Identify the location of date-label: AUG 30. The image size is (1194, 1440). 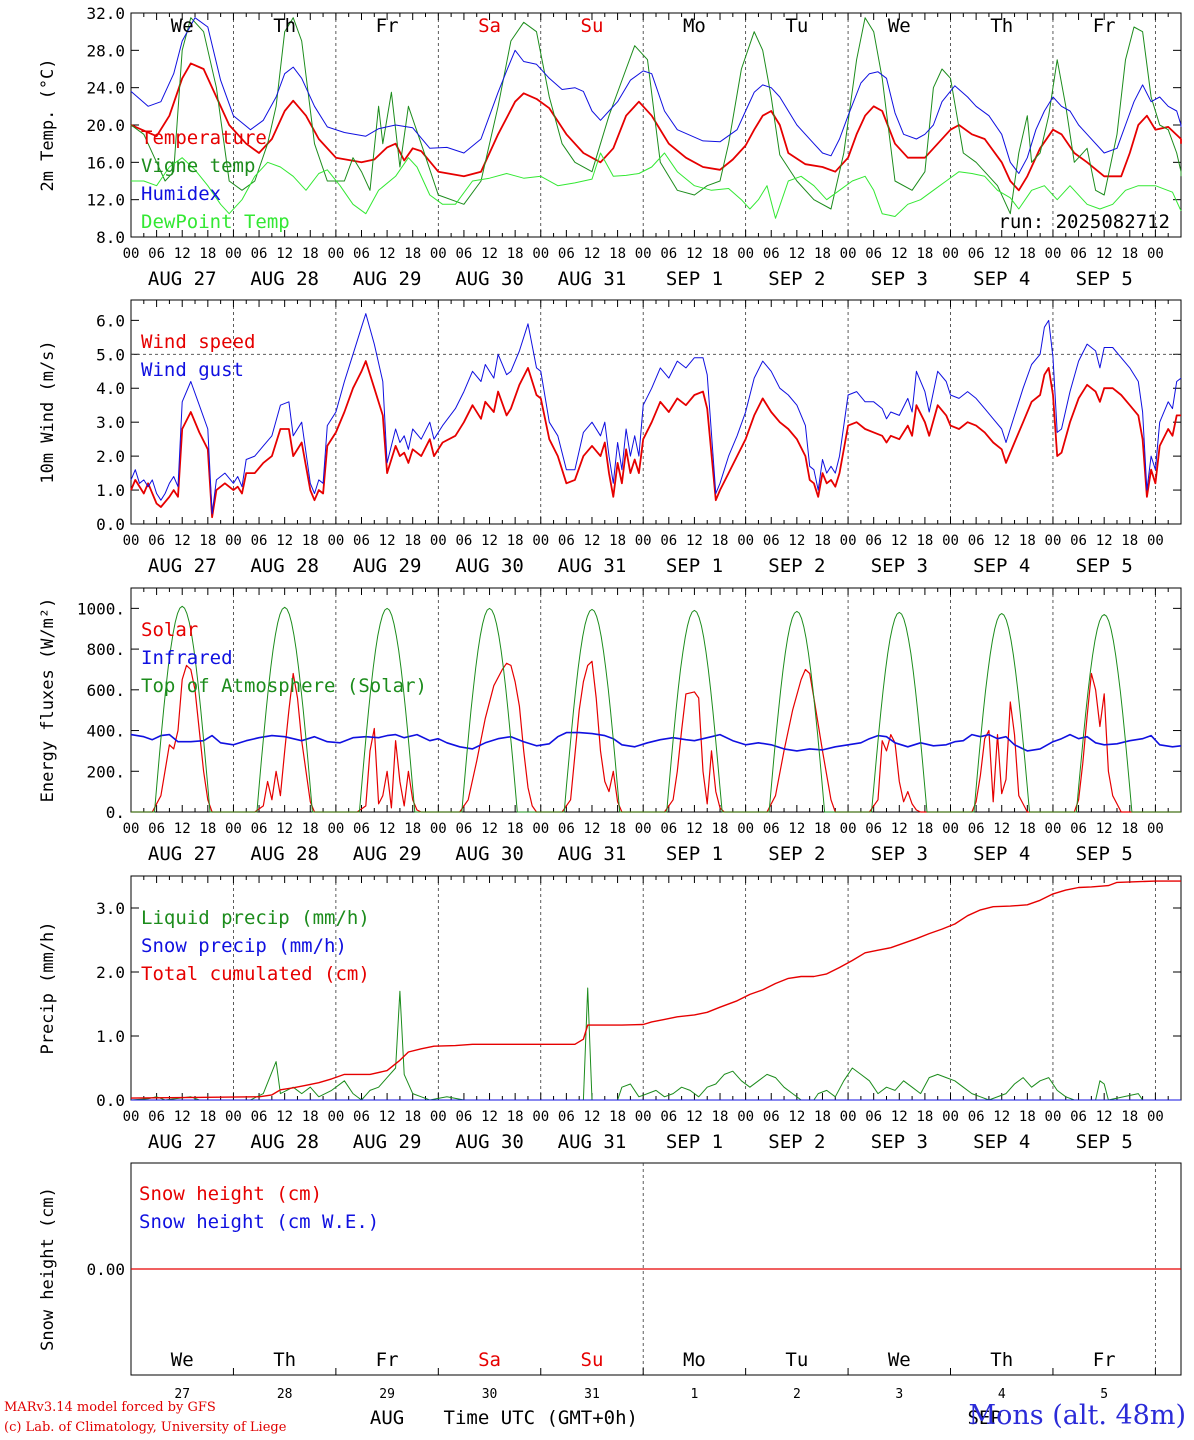
(489, 566).